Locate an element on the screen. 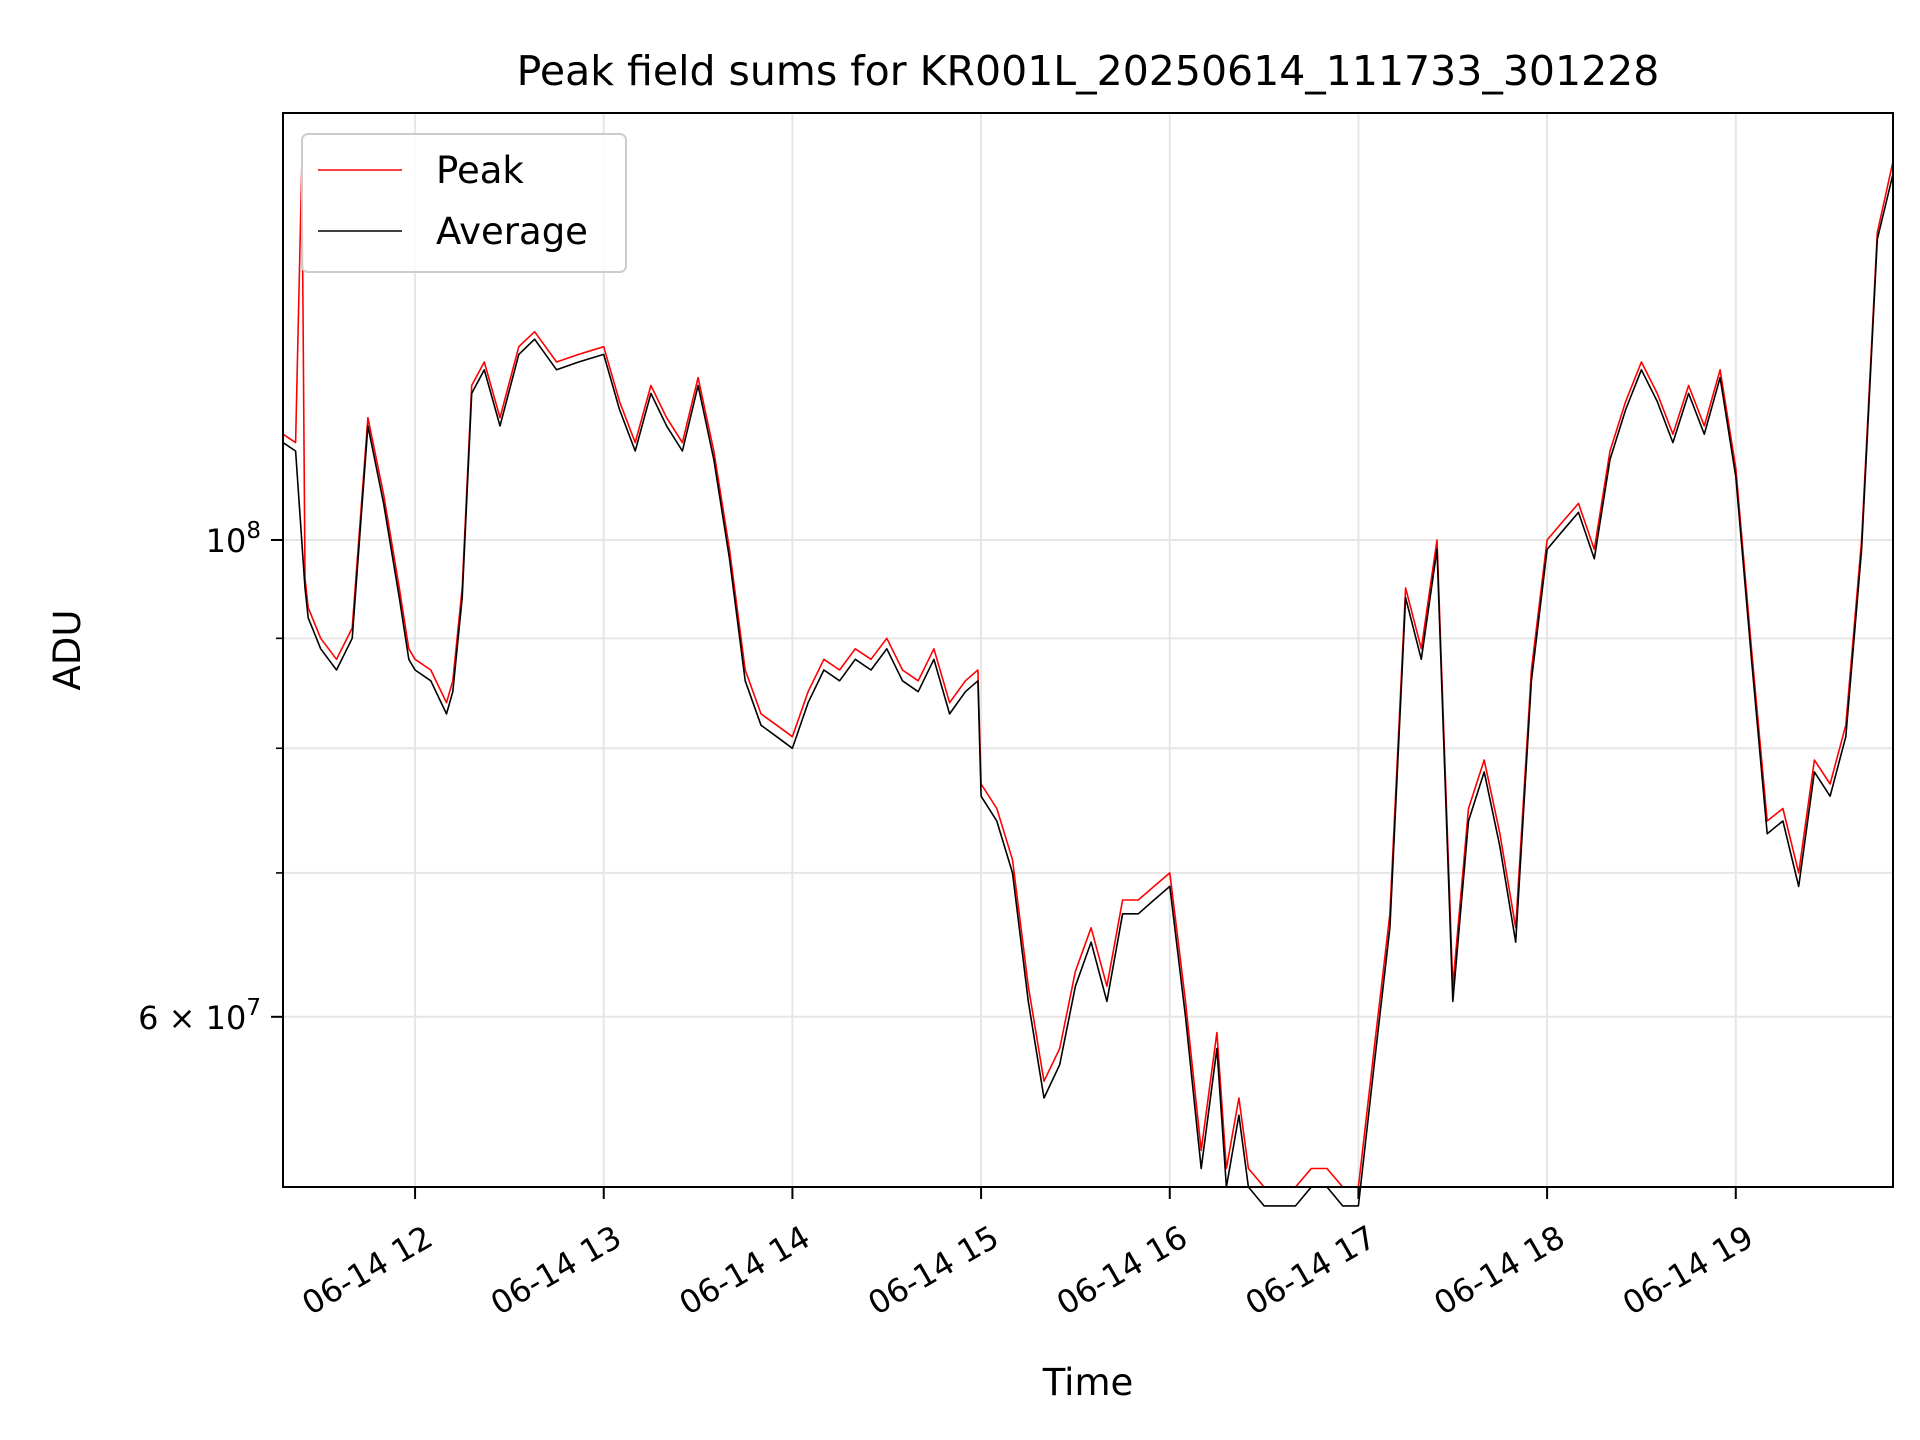 The width and height of the screenshot is (1920, 1440). y-axis-ticks: 6 × 107 108 is located at coordinates (210, 777).